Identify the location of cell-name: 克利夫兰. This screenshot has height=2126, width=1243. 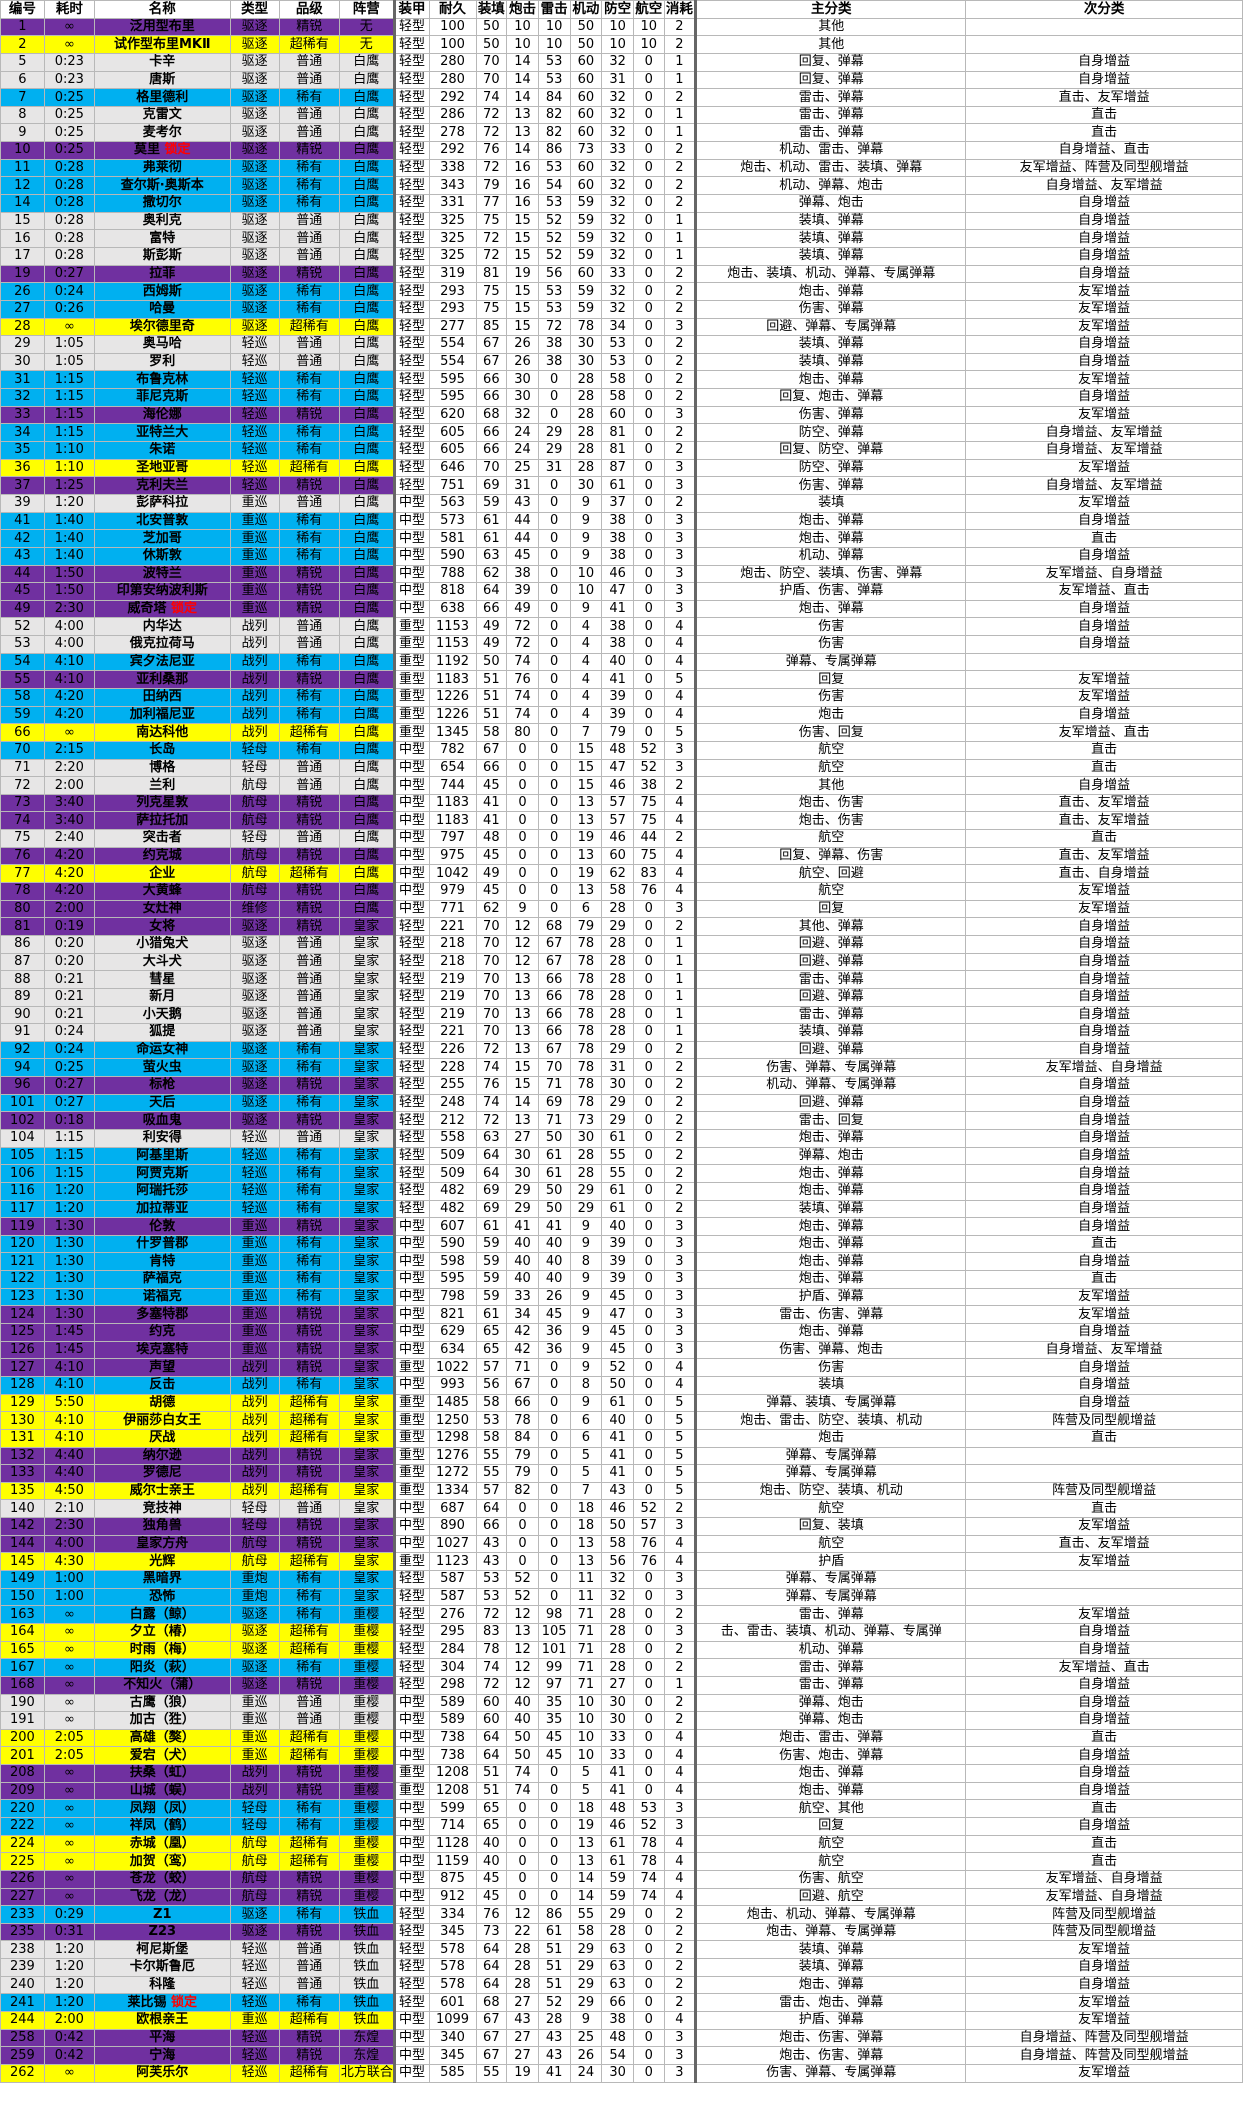
(162, 485).